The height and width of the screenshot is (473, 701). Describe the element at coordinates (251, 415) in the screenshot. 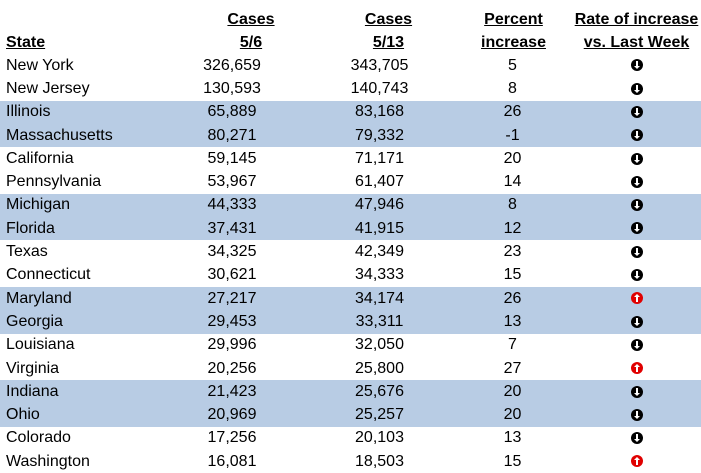

I see `cases-5-6-cell: 20,969` at that location.